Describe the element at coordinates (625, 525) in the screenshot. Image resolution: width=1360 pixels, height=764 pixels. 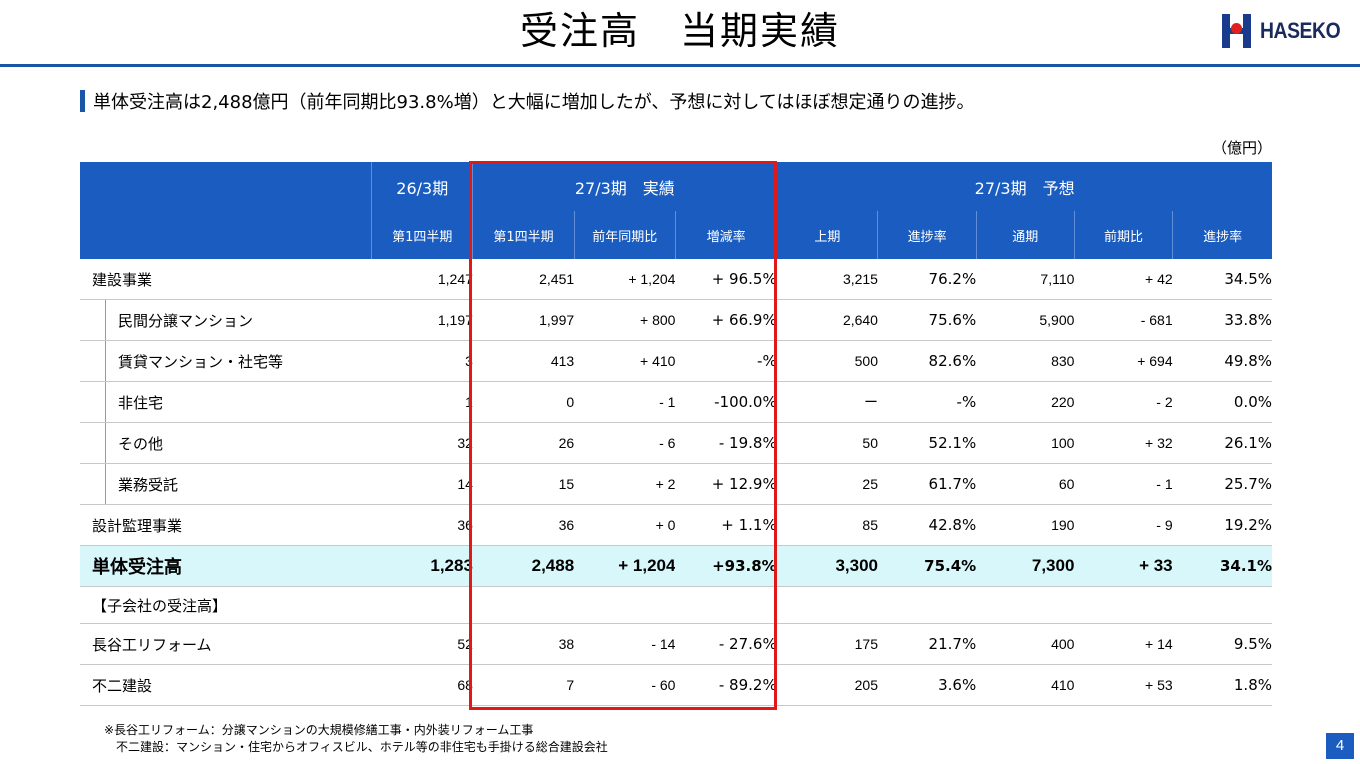
I see `table-cell: + 0` at that location.